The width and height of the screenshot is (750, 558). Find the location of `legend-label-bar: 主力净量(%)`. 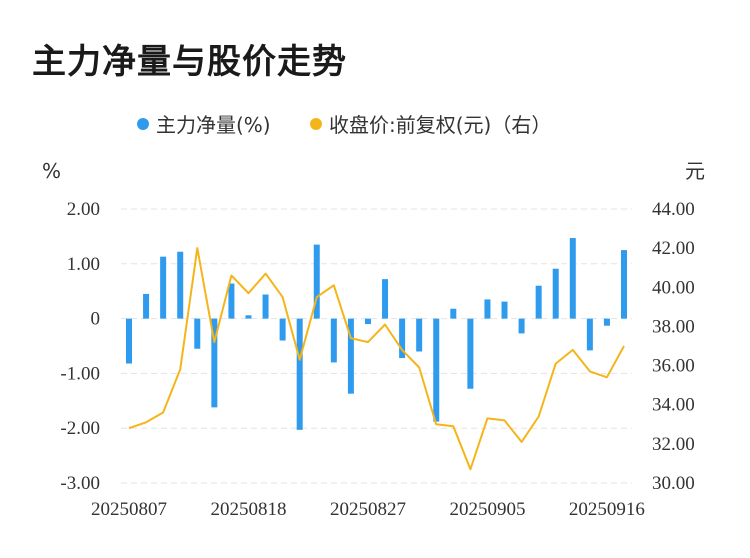

legend-label-bar: 主力净量(%) is located at coordinates (213, 125).